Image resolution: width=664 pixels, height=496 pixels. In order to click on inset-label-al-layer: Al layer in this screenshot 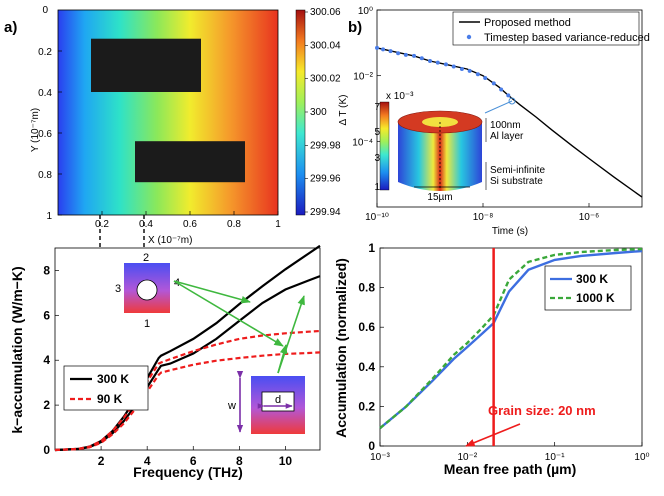, I will do `click(507, 136)`.